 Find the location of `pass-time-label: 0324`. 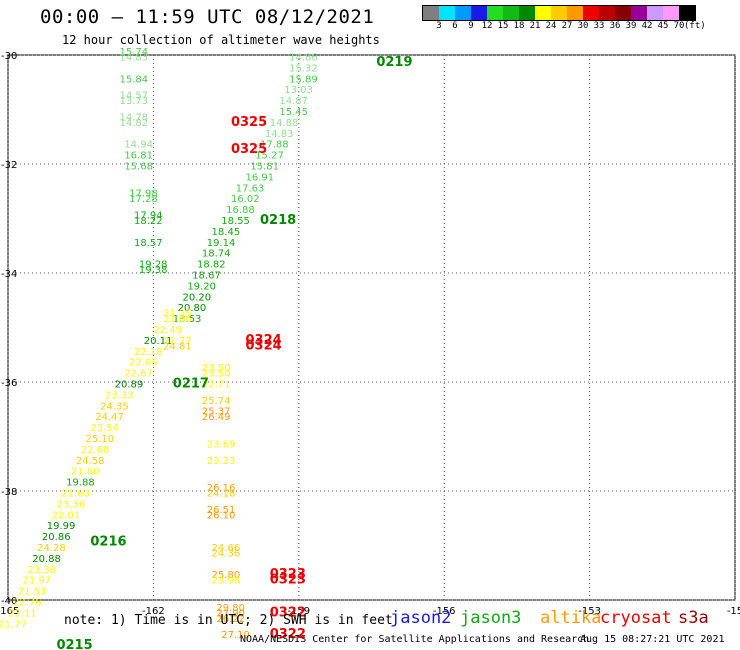

pass-time-label: 0324 is located at coordinates (263, 340).